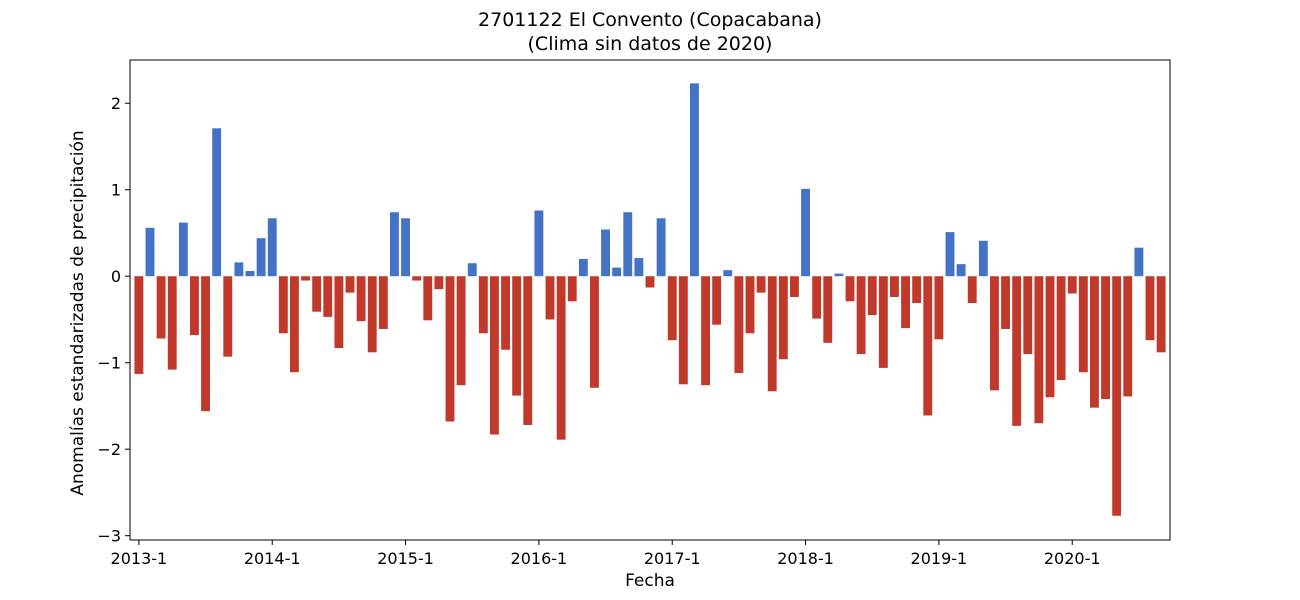  What do you see at coordinates (650, 20) in the screenshot?
I see `chart-title: 2701122 El Convento (Copacabana)` at bounding box center [650, 20].